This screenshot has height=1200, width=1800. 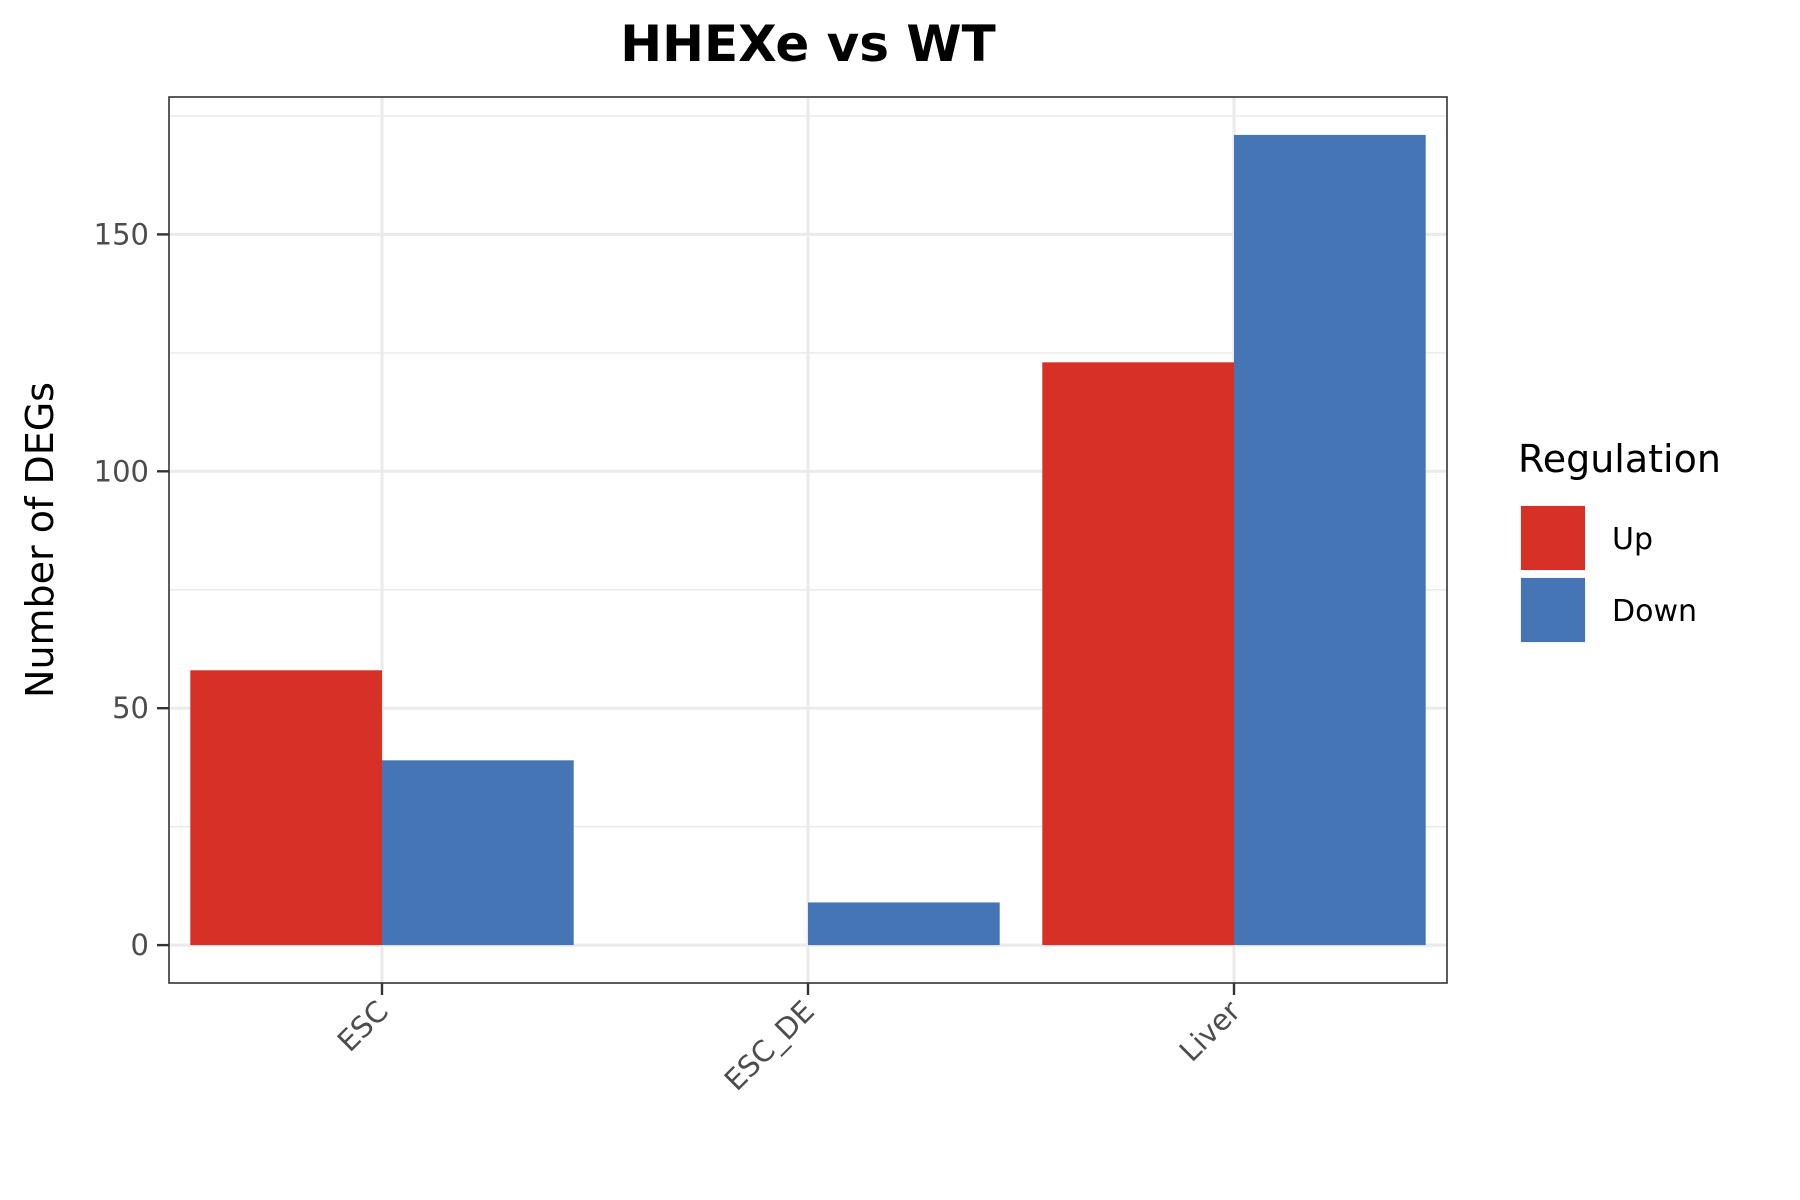 I want to click on legend-key-up, so click(x=1553, y=538).